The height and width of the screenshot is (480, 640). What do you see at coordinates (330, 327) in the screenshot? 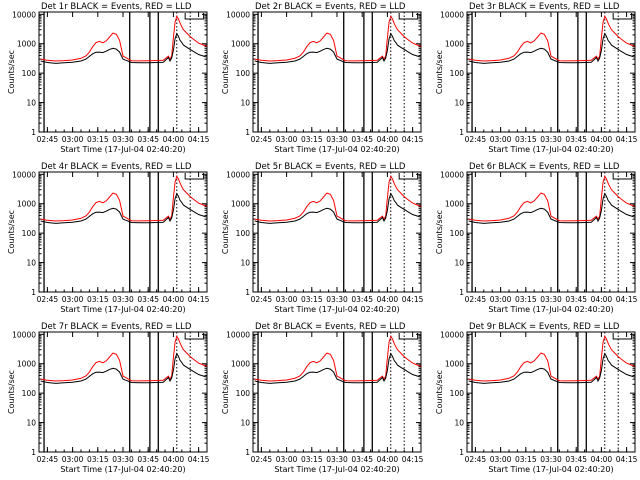
I see `panel-title: Det 8r BLACK = Events, RED = LLD` at bounding box center [330, 327].